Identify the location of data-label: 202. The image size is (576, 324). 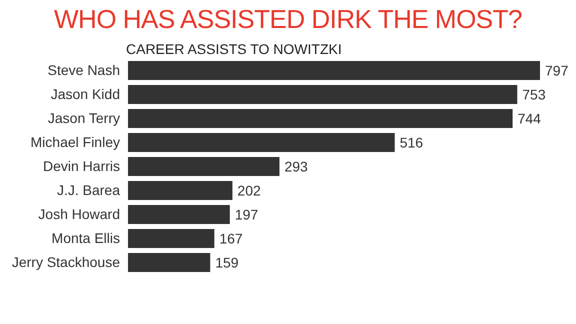
(249, 190).